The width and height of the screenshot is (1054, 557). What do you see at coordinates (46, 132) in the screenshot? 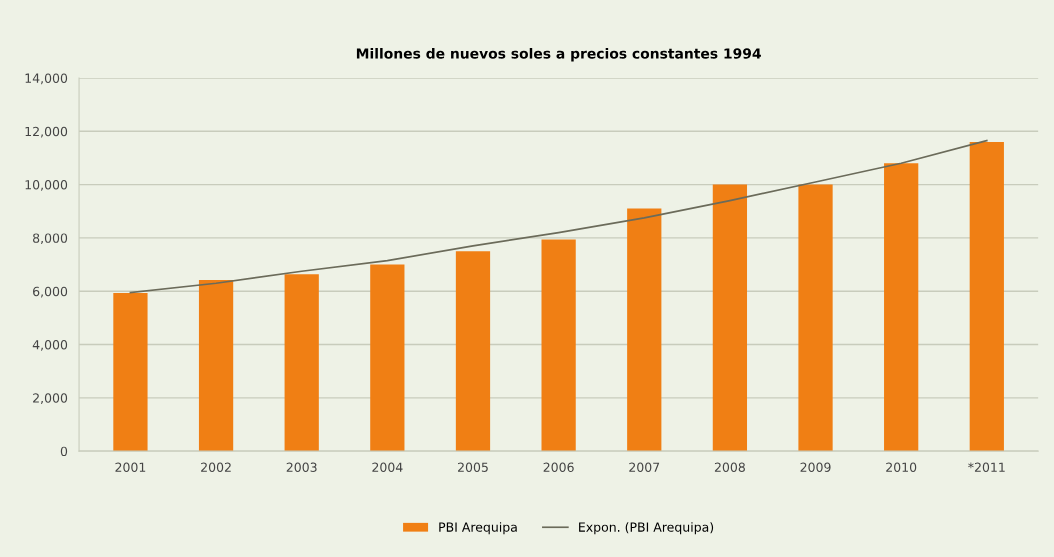
I see `y-tick-label: 12,000` at bounding box center [46, 132].